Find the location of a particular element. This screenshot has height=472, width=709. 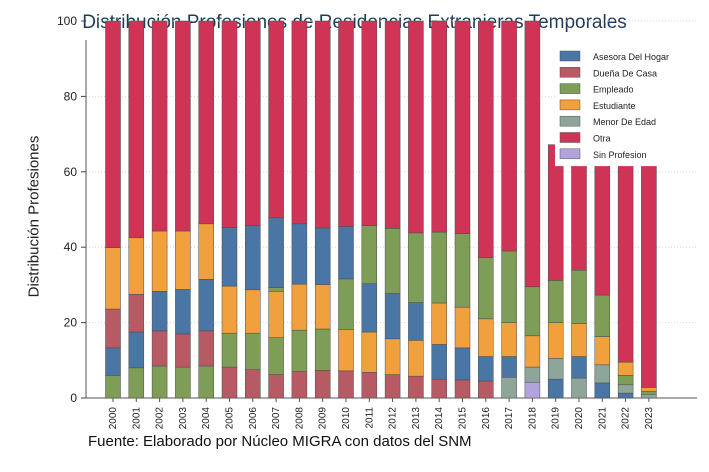

x-tick-label: 2006 is located at coordinates (253, 418).